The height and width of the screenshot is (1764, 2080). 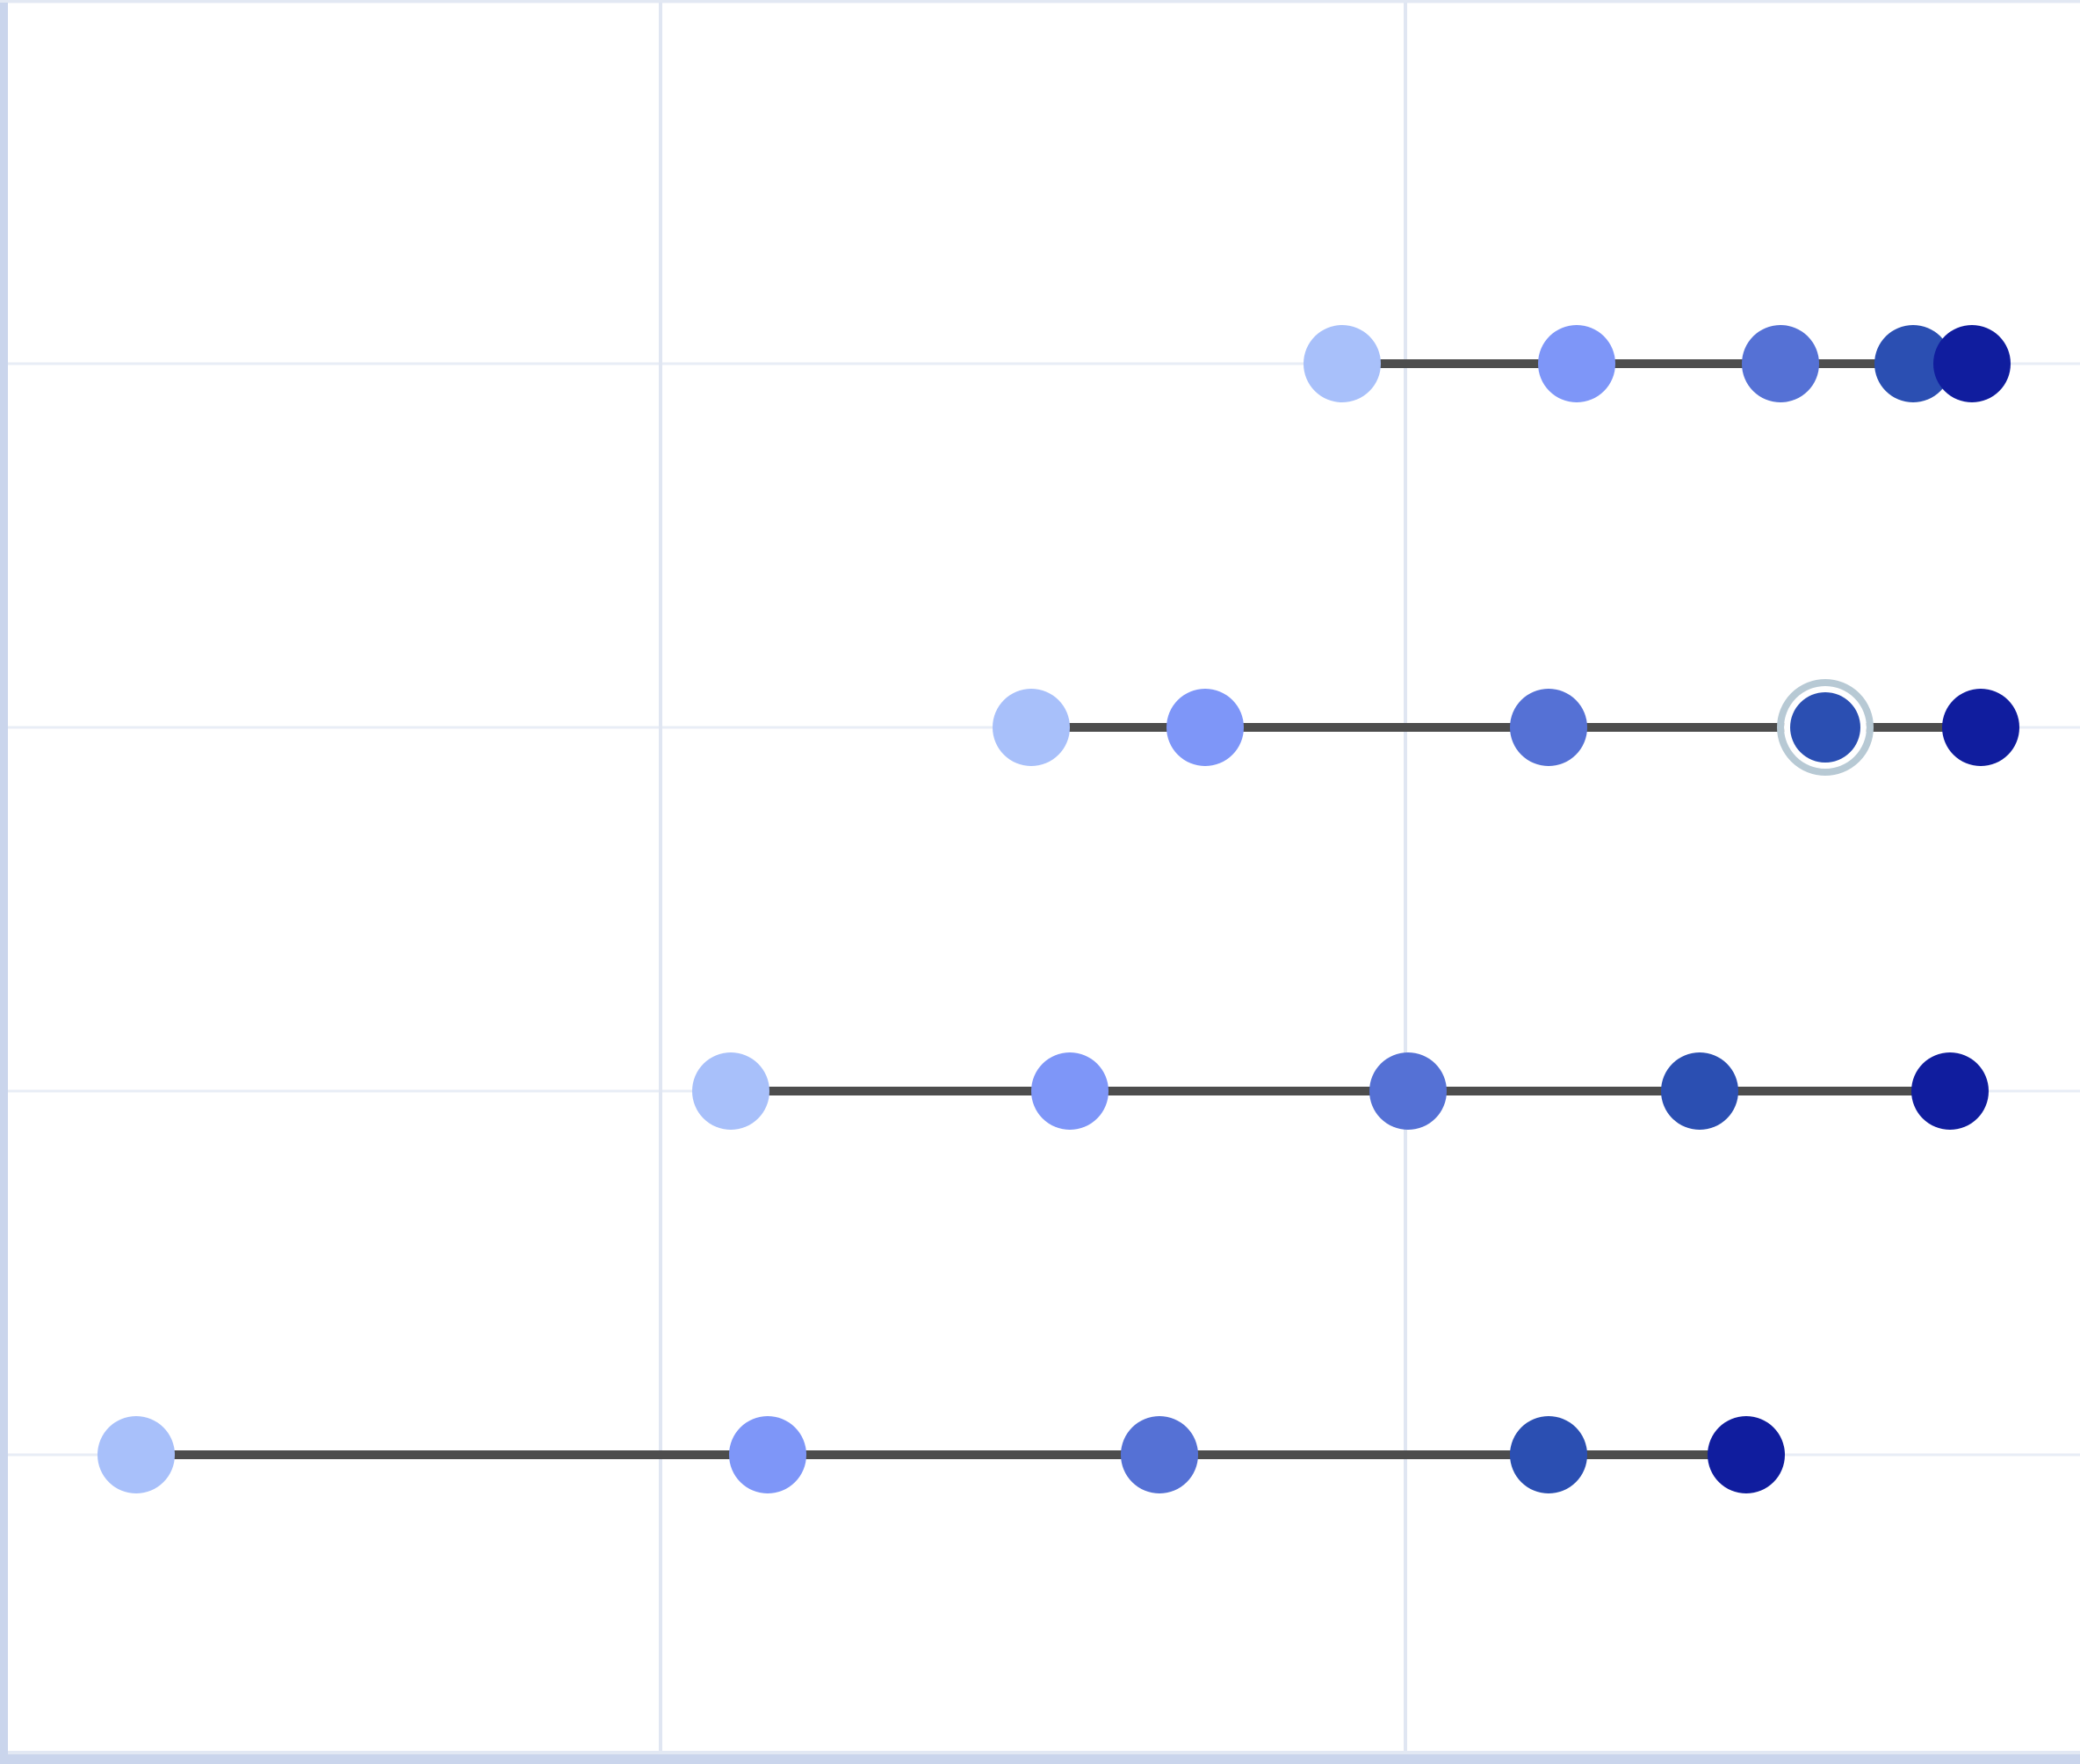 I want to click on data-point-highlighted, so click(x=1825, y=728).